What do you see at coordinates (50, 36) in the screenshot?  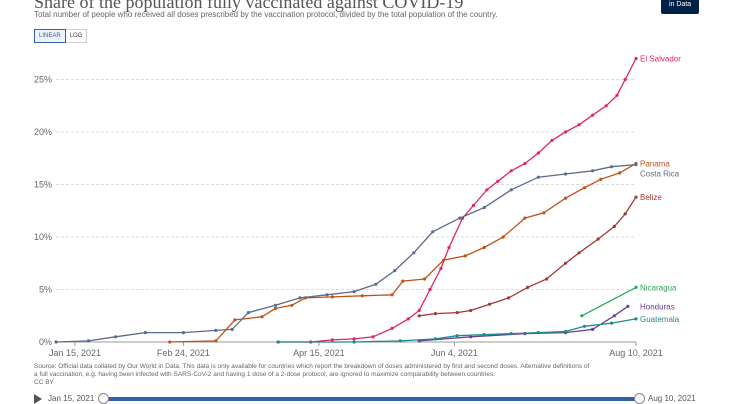 I see `linear-scale-button: LINEAR` at bounding box center [50, 36].